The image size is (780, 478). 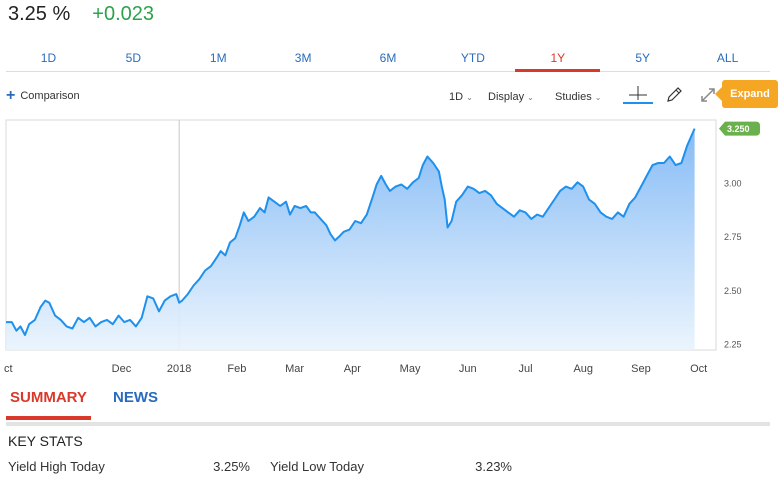 I want to click on comparison-button: + Comparison, so click(x=43, y=95).